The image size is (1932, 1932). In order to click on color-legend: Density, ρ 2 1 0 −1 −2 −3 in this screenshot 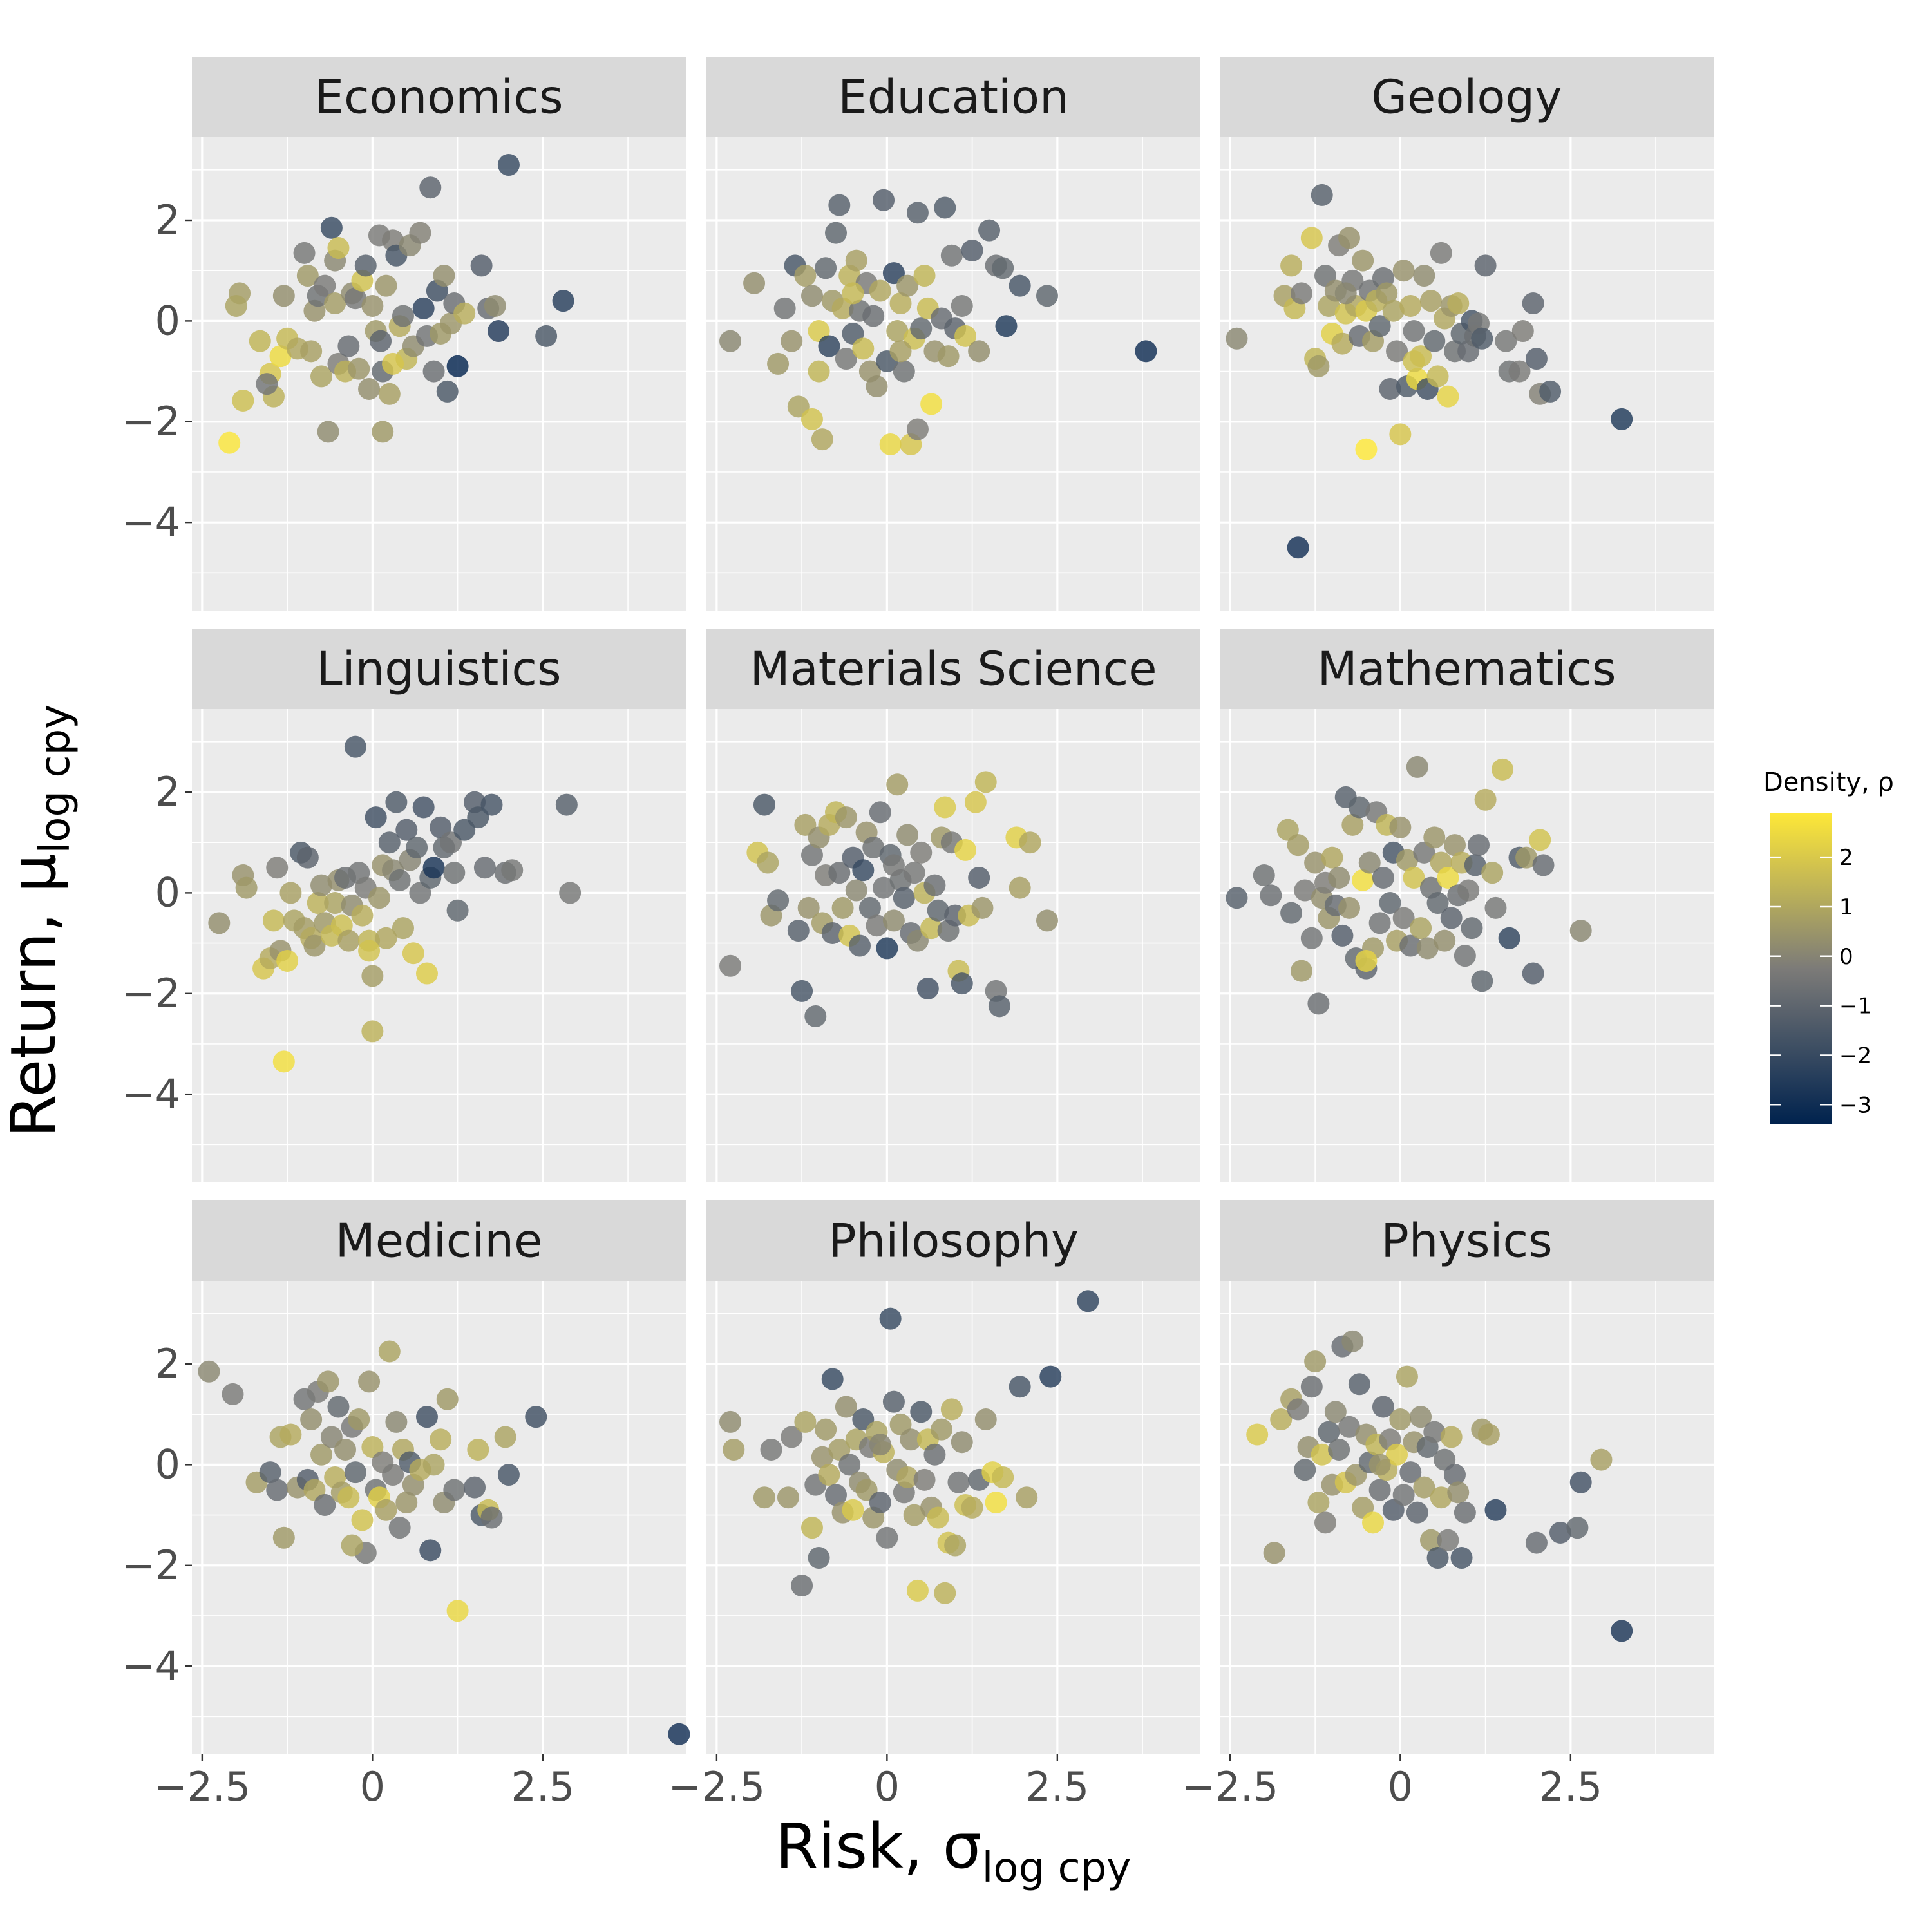, I will do `click(1828, 946)`.